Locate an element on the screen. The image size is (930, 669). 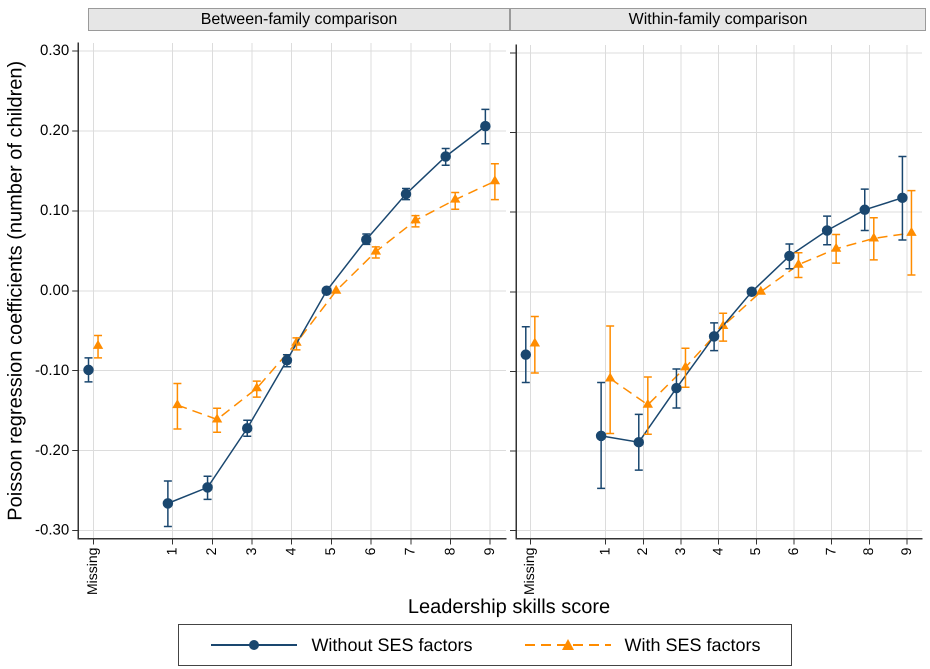
y-axis-title: Poisson regression coefficients (number of children) is located at coordinates (15, 290).